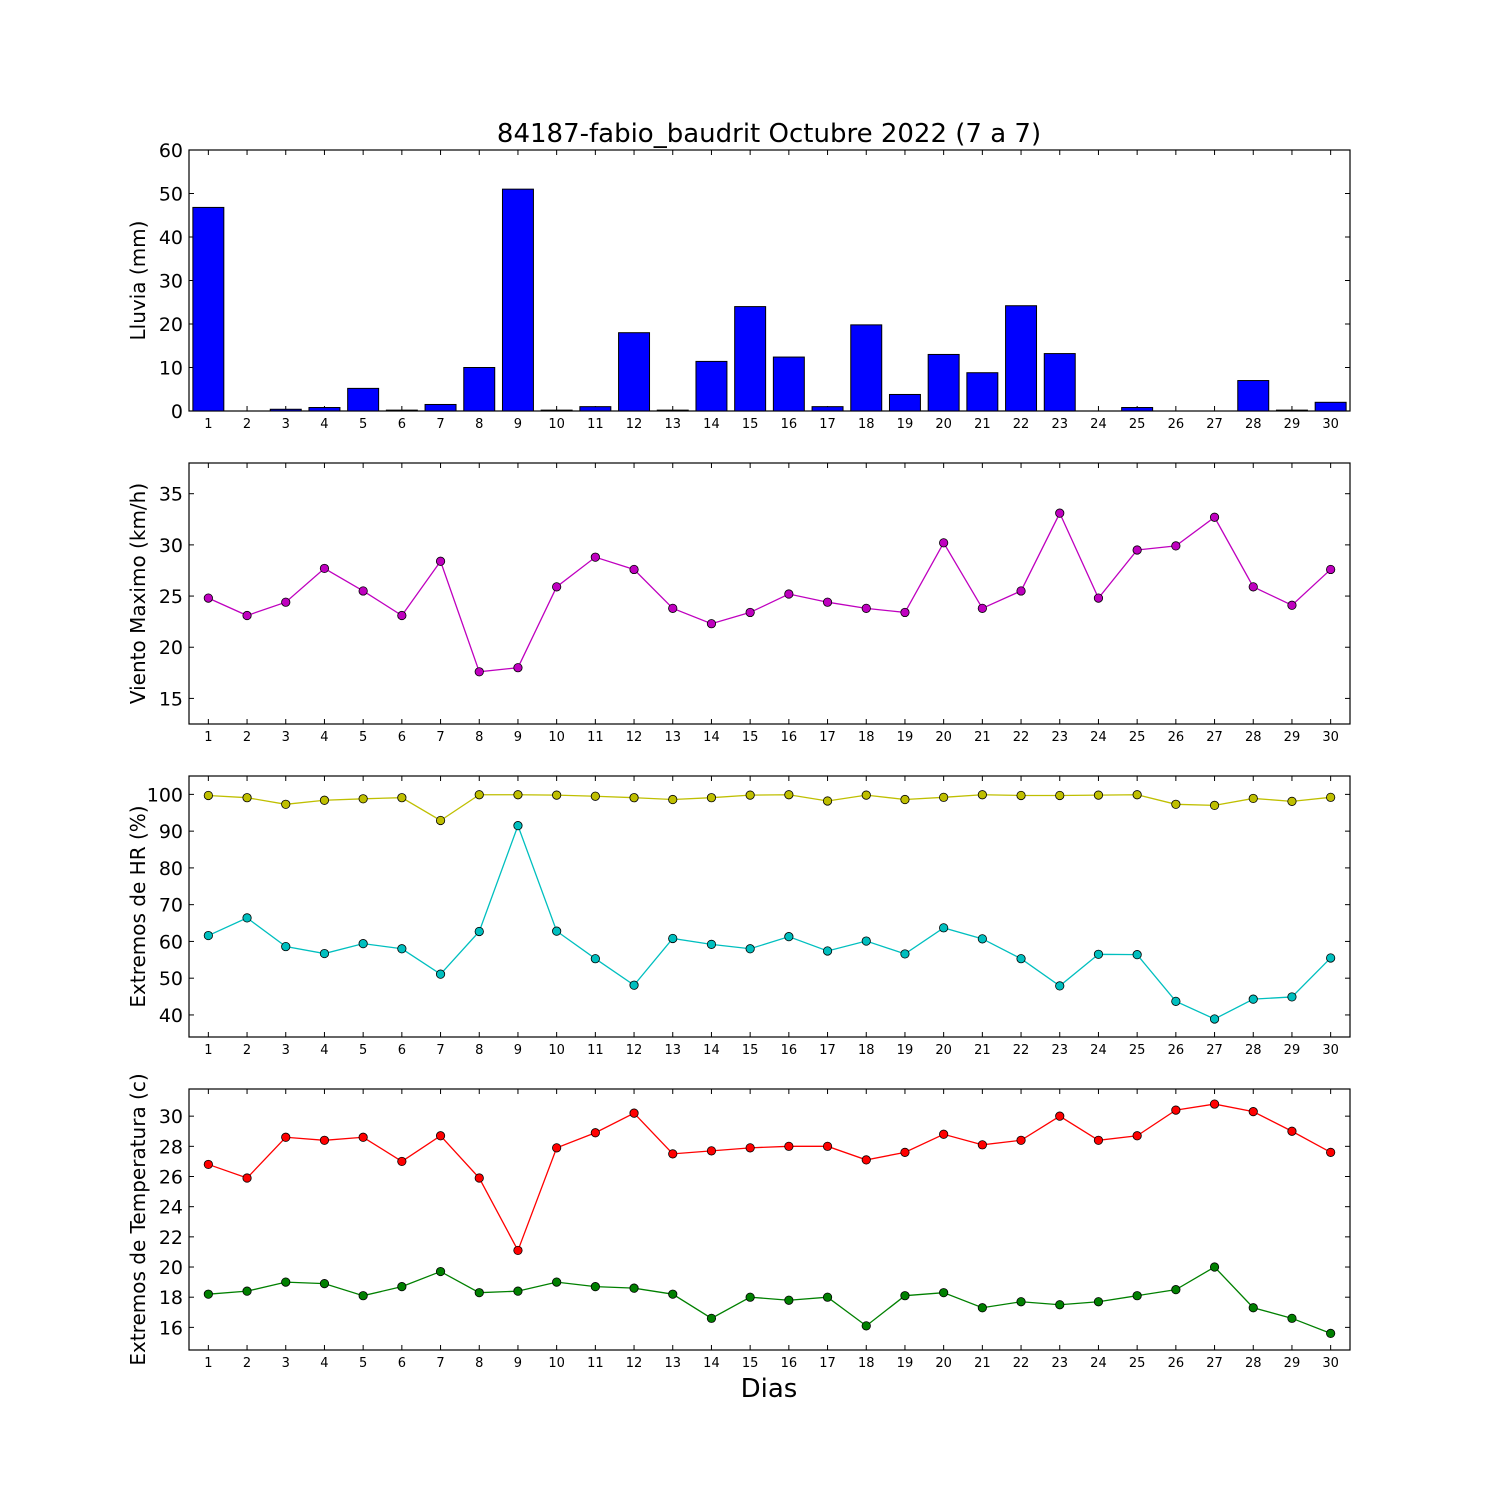  I want to click on x-tick-label: 1, so click(208, 424).